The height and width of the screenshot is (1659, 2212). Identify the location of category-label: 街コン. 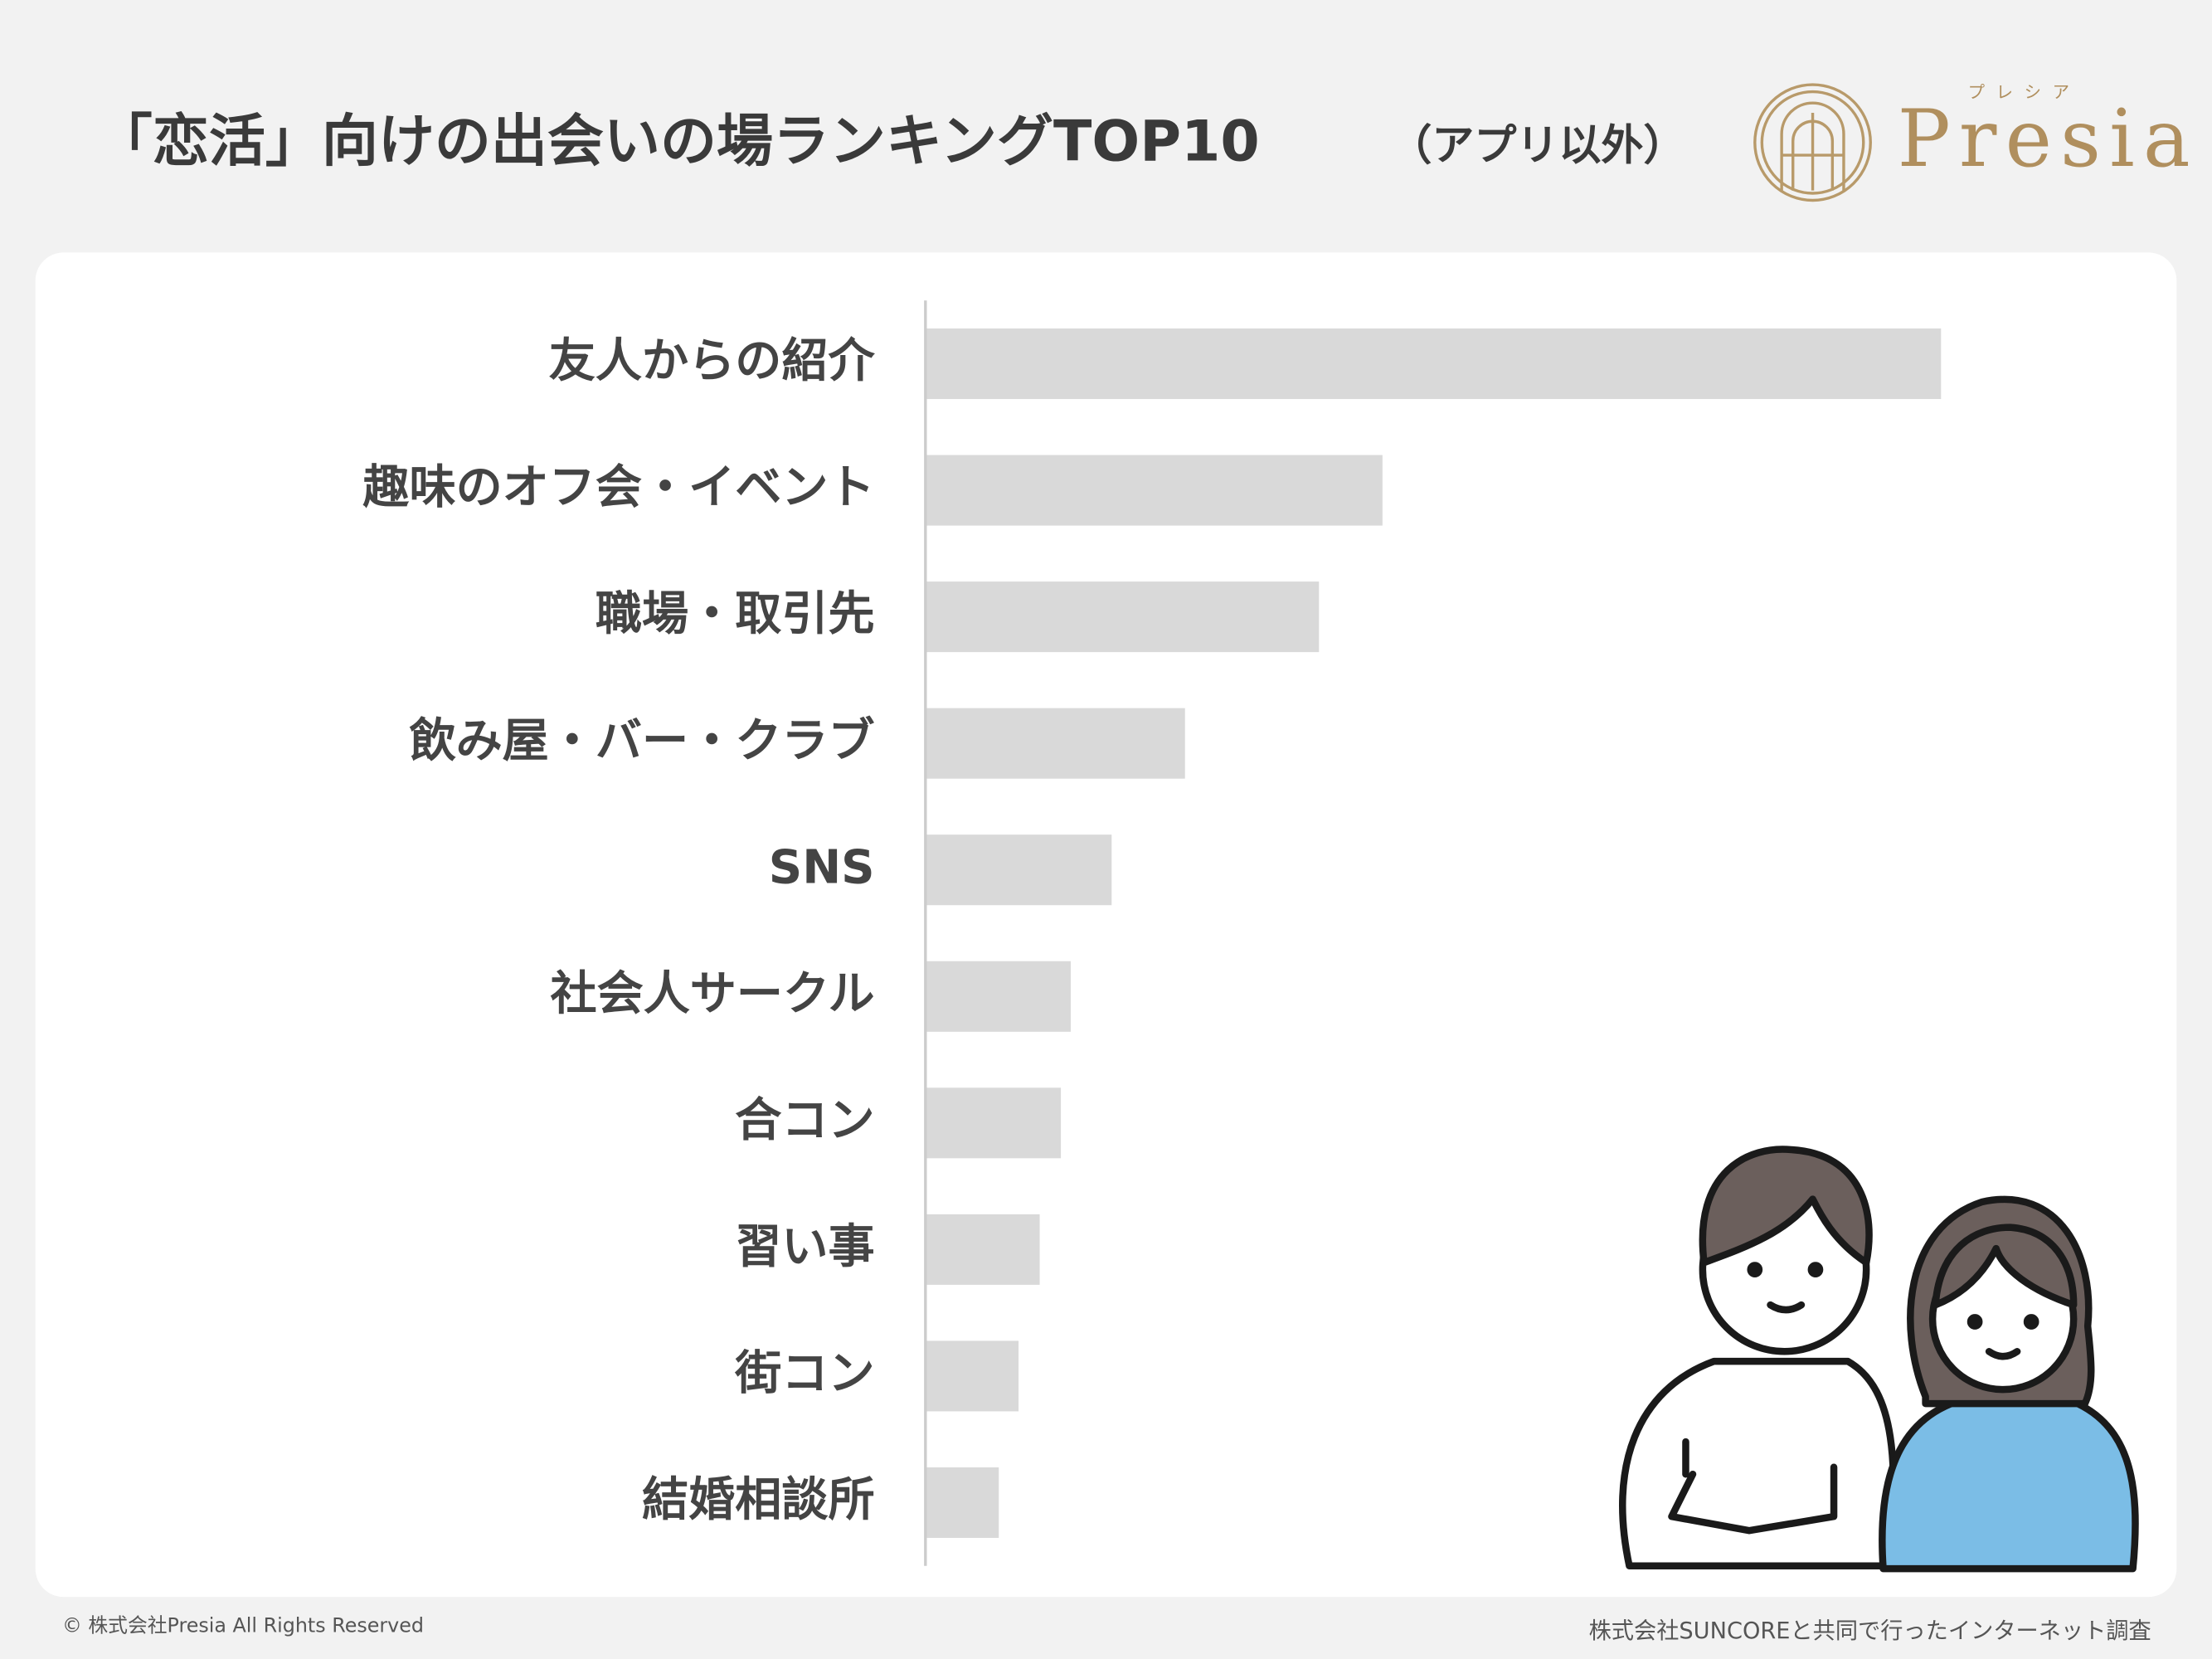
(804, 1374).